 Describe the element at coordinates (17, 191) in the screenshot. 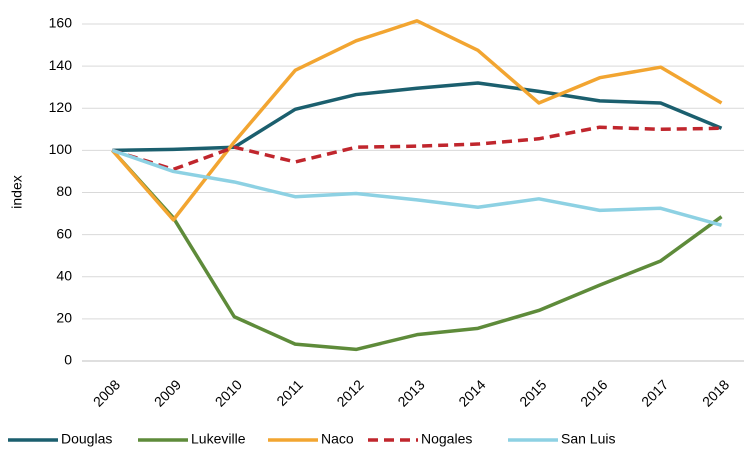

I see `y-axis-label: index` at that location.